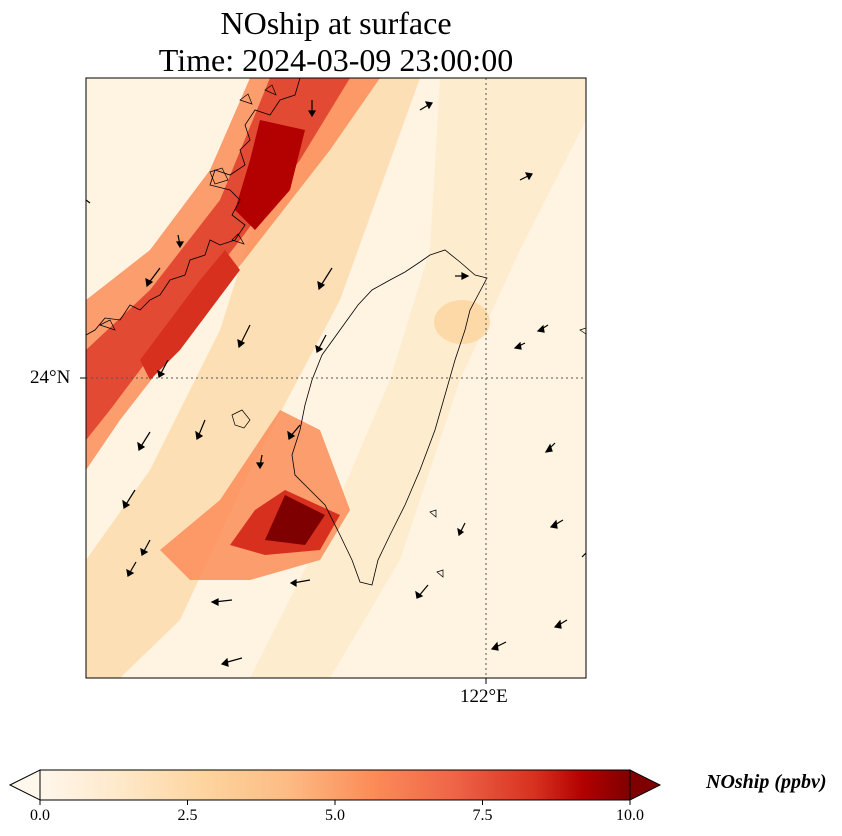  Describe the element at coordinates (645, 785) in the screenshot. I see `colorbar-extend-high` at that location.